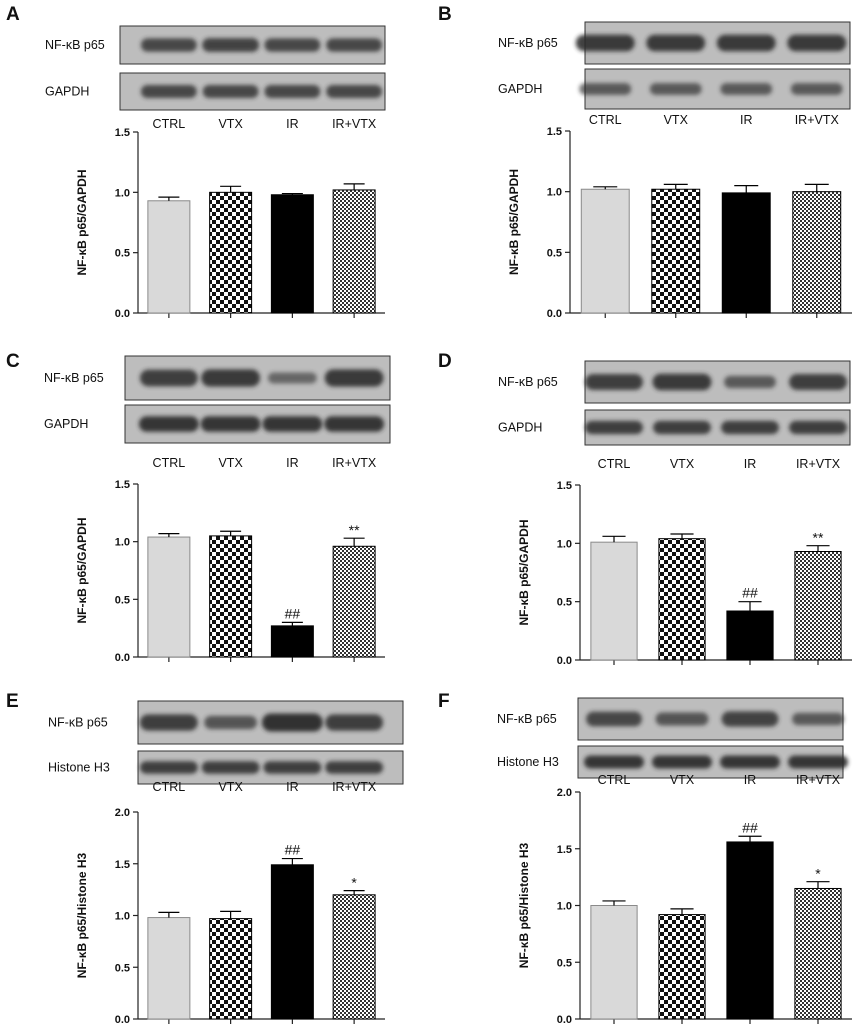 This screenshot has height=1027, width=865. What do you see at coordinates (445, 14) in the screenshot?
I see `panel-letter: B` at bounding box center [445, 14].